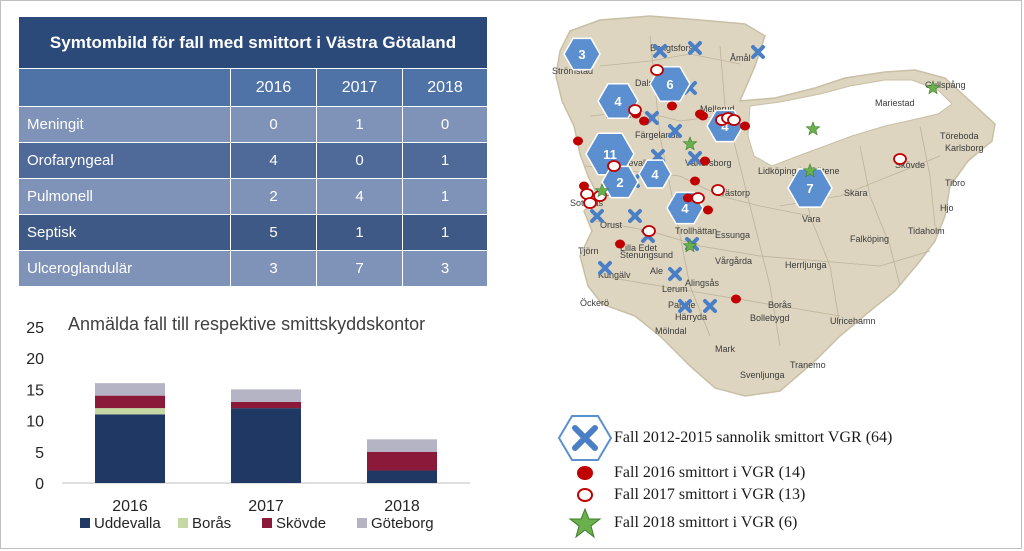 The width and height of the screenshot is (1024, 551). I want to click on x-axis: 2016 2017 2018, so click(266, 506).